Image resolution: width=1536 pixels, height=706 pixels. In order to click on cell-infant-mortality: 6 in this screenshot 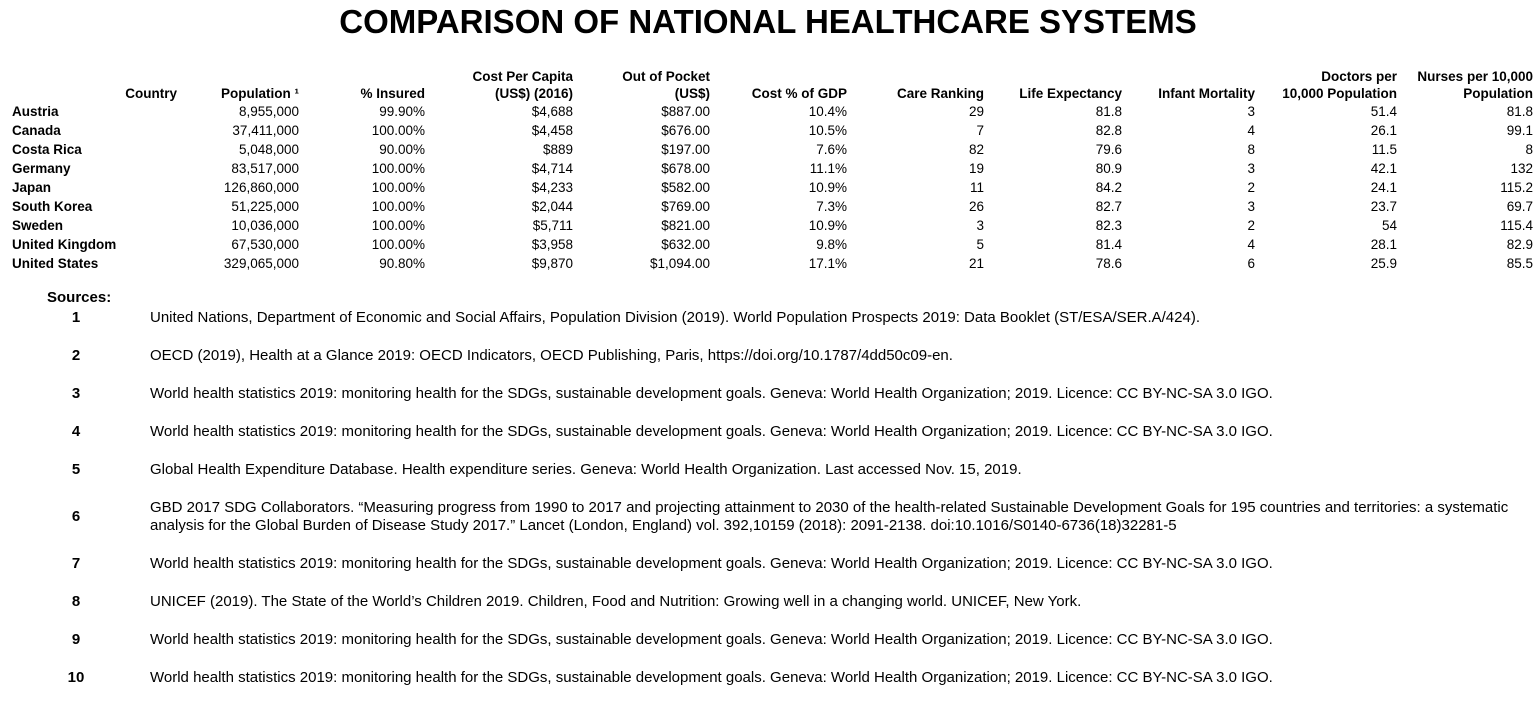, I will do `click(1251, 263)`.